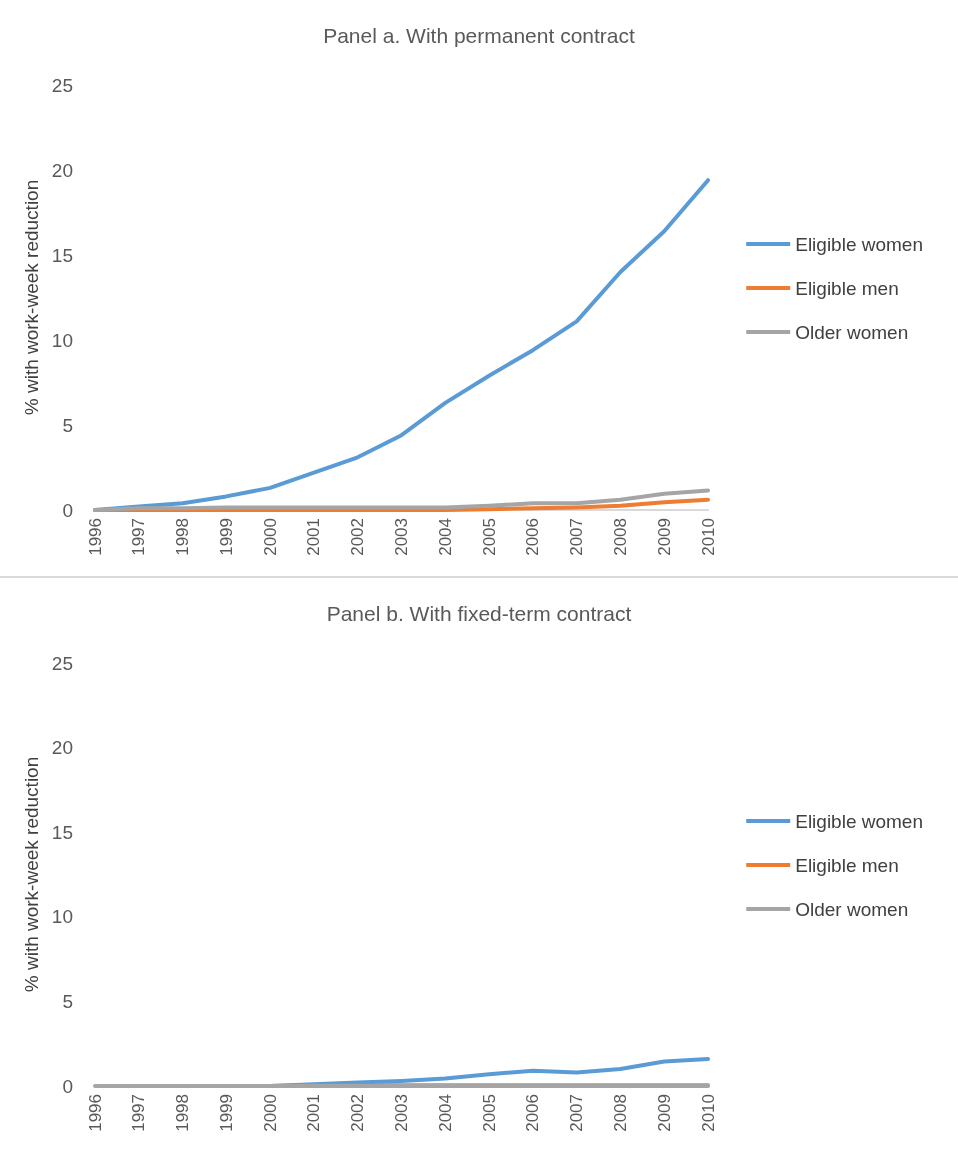 This screenshot has height=1153, width=958. I want to click on chart-title: Panel b. With fixed-term contract, so click(479, 613).